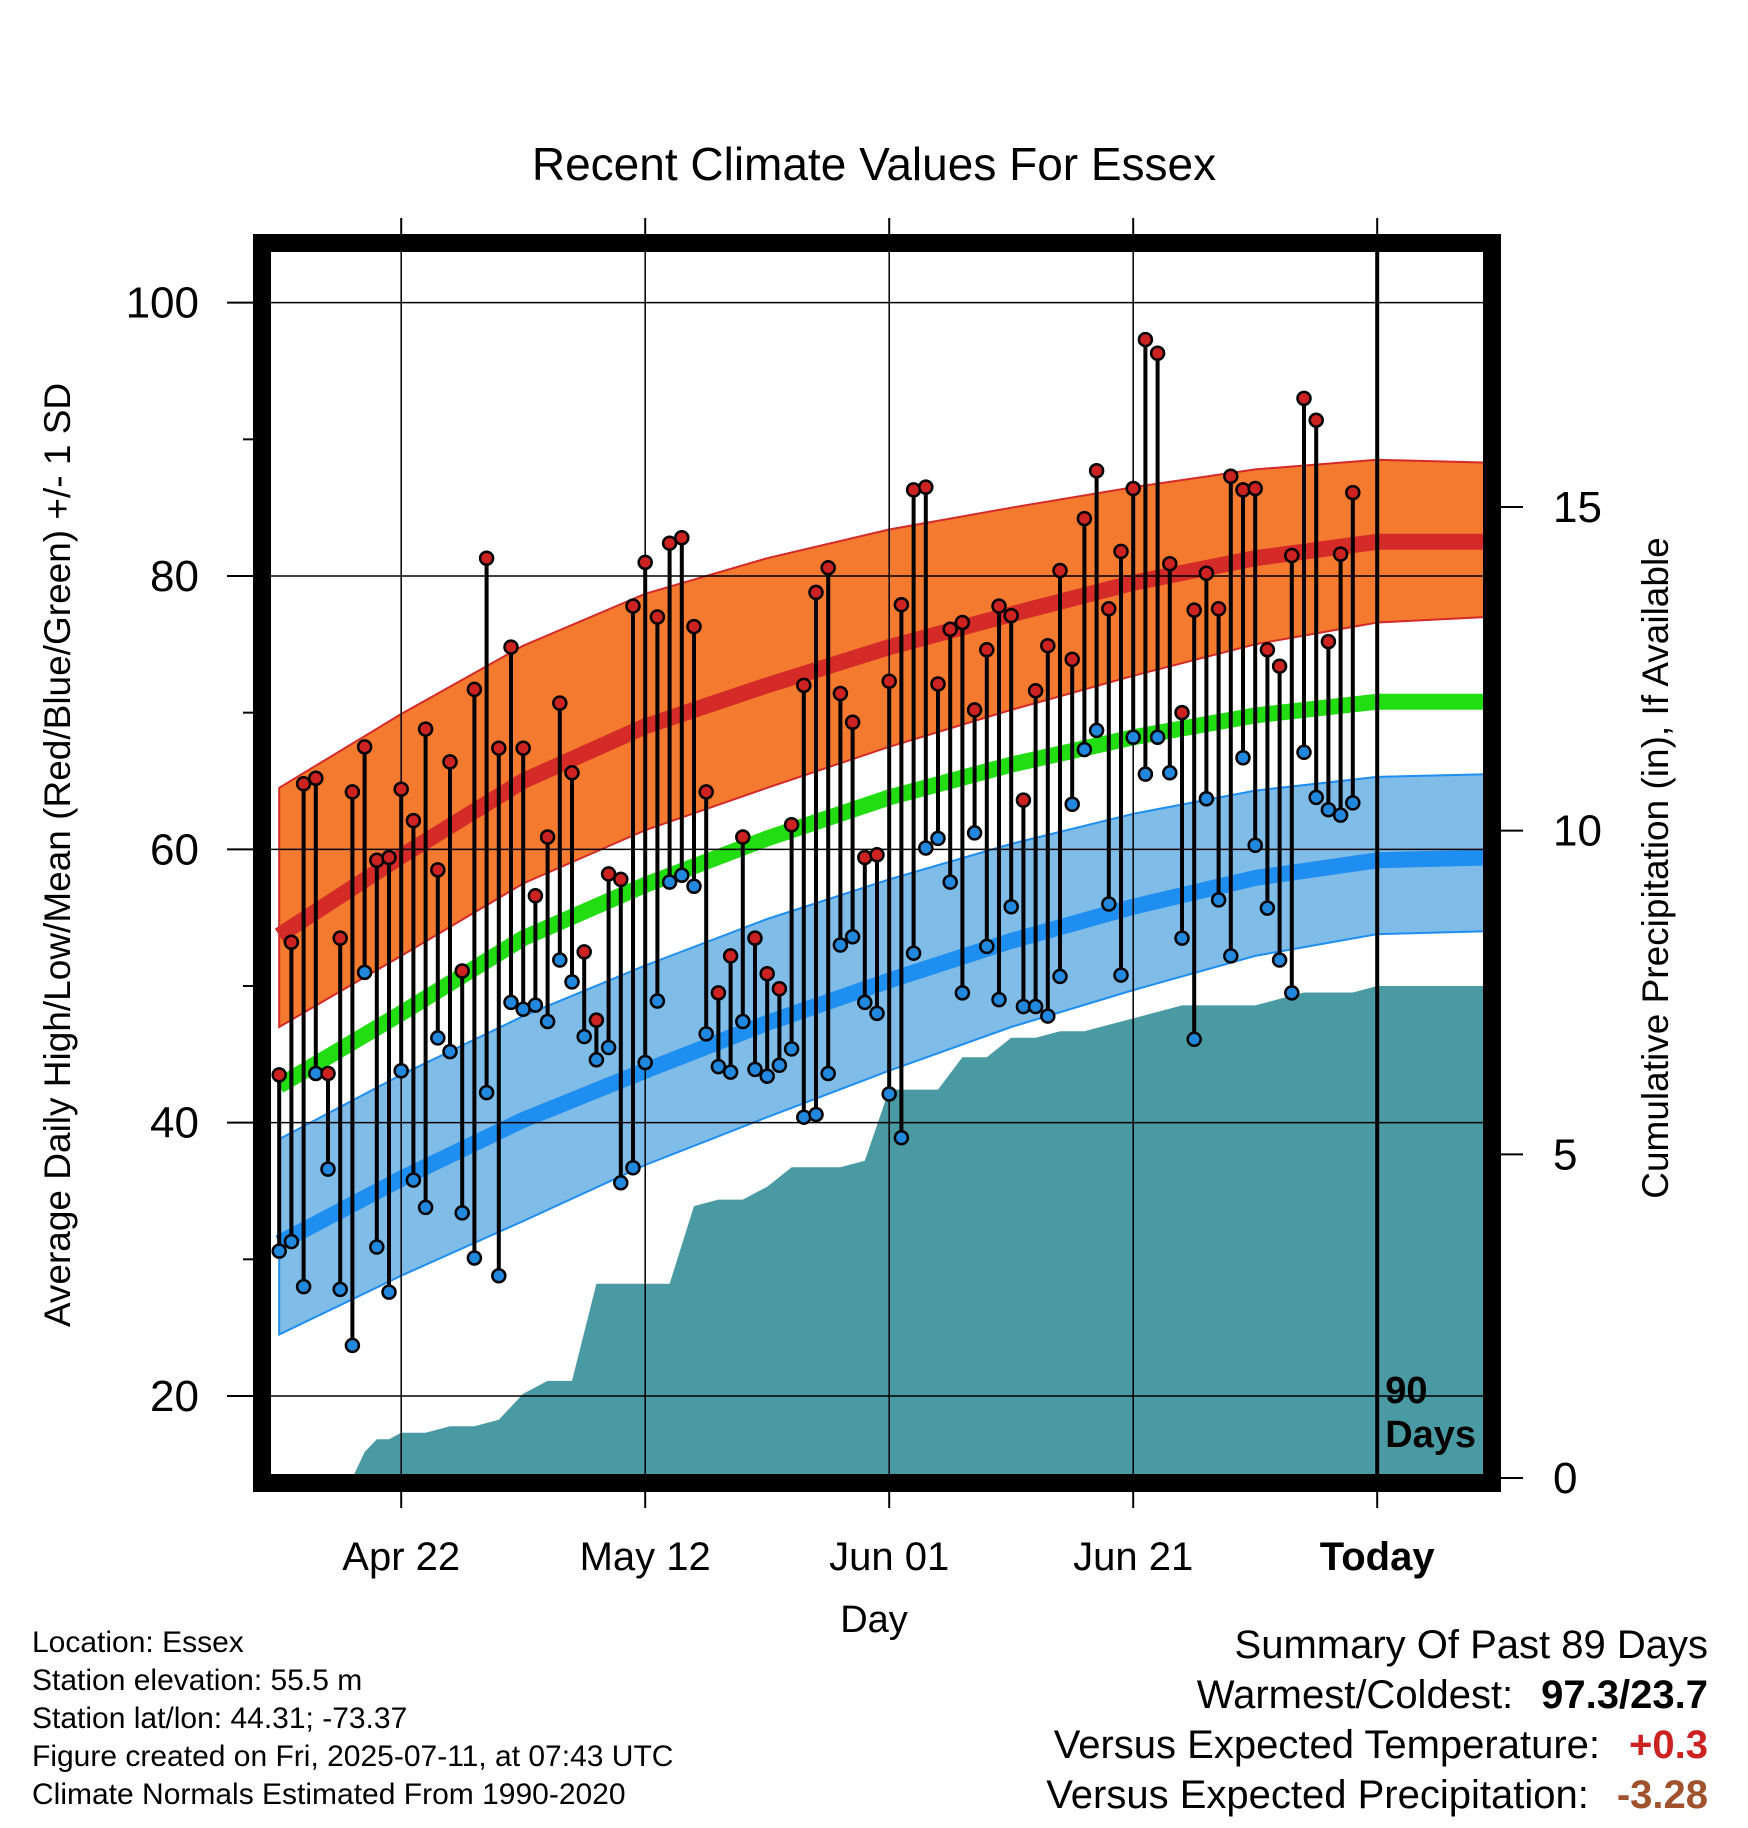 Image resolution: width=1748 pixels, height=1828 pixels. Describe the element at coordinates (1133, 1557) in the screenshot. I see `x-tick-label: Jun 21` at that location.